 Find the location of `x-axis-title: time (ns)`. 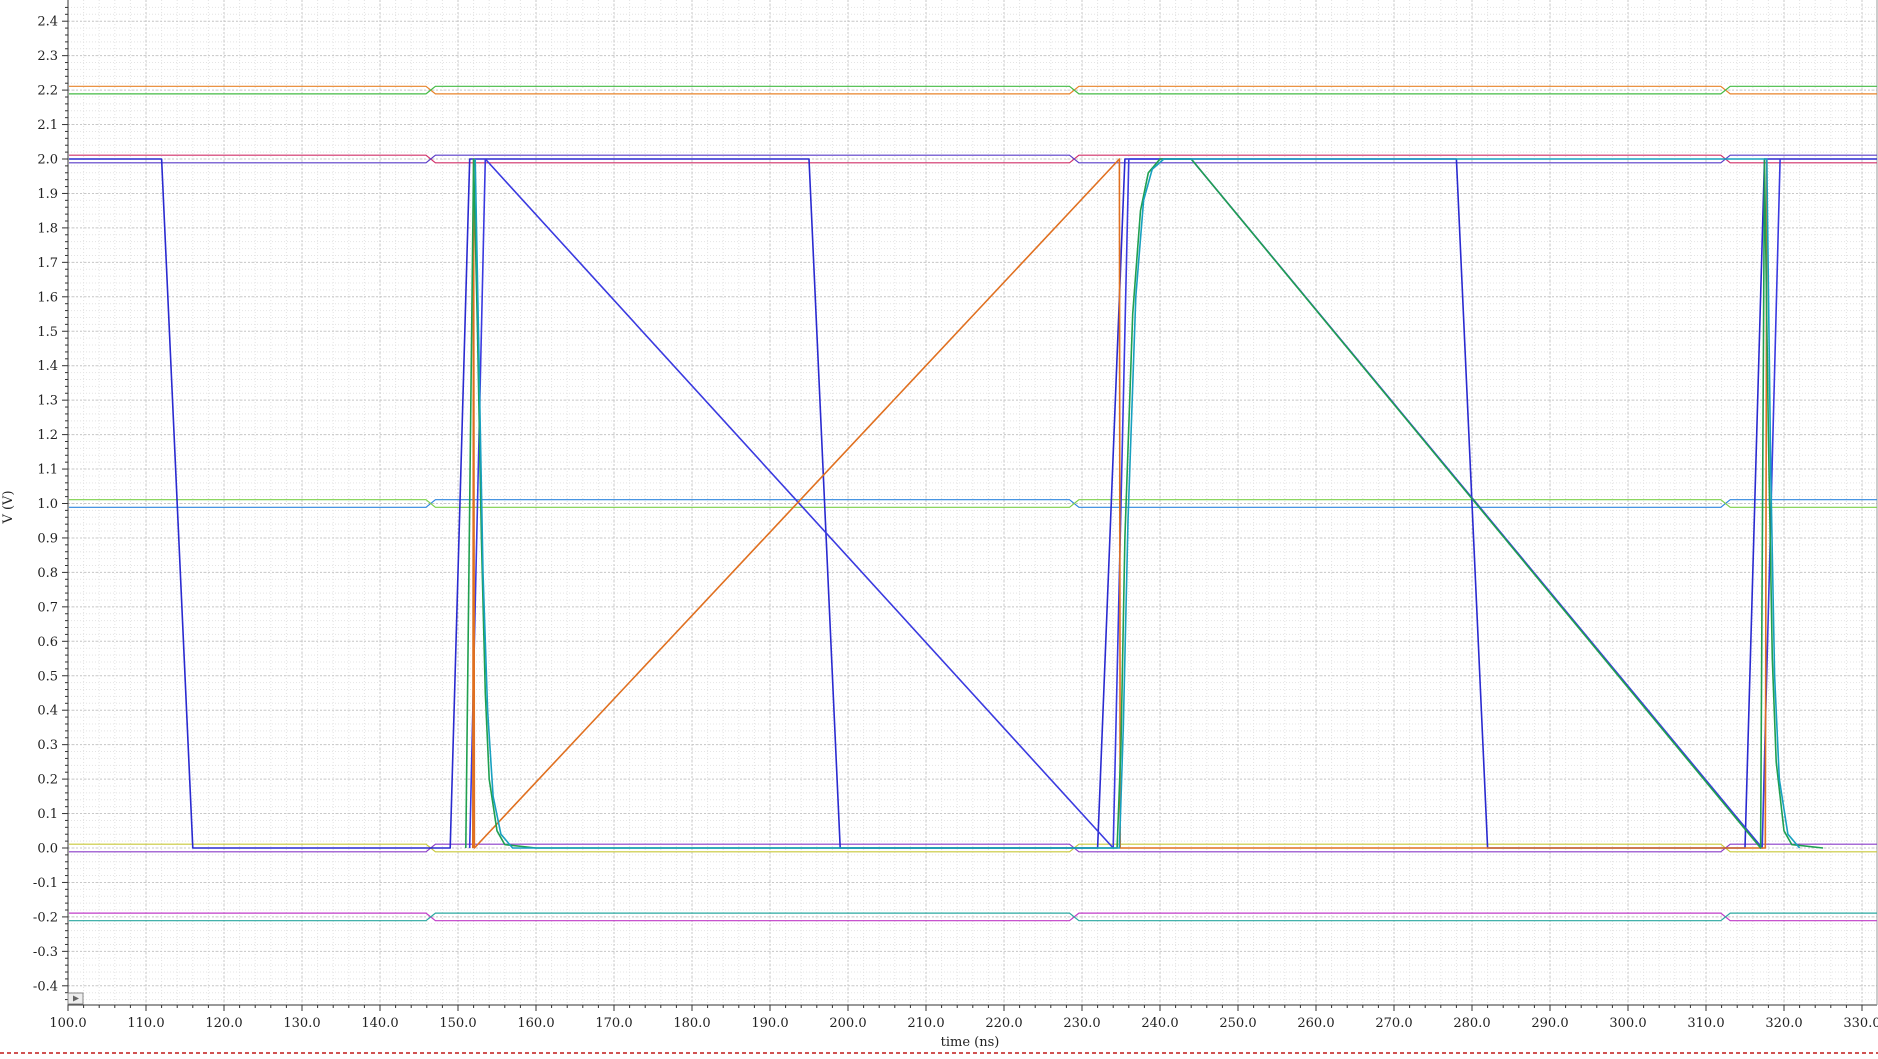

x-axis-title: time (ns) is located at coordinates (970, 1042).